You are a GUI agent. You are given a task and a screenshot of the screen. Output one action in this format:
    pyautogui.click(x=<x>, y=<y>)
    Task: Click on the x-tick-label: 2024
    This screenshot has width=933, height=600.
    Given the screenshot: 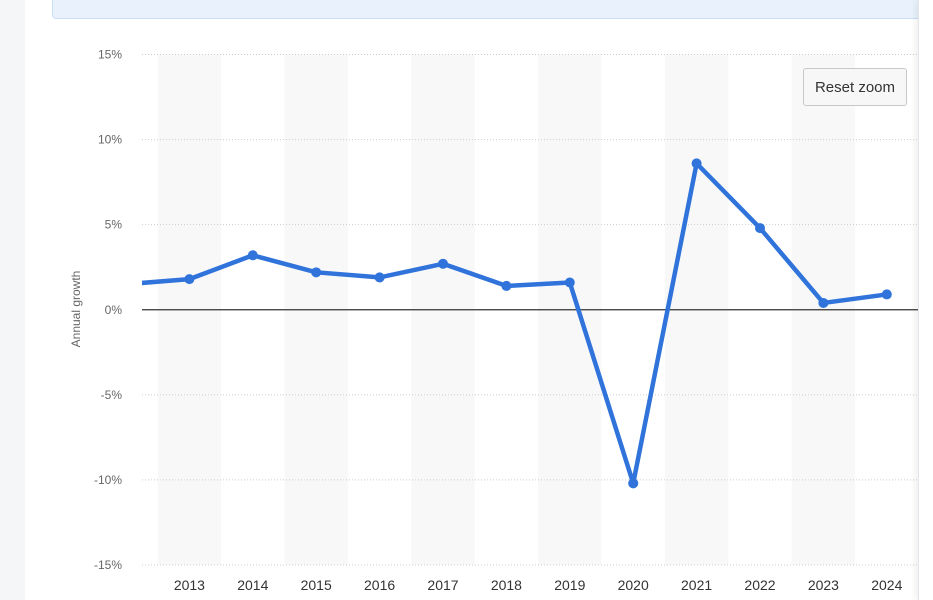 What is the action you would take?
    pyautogui.click(x=886, y=585)
    